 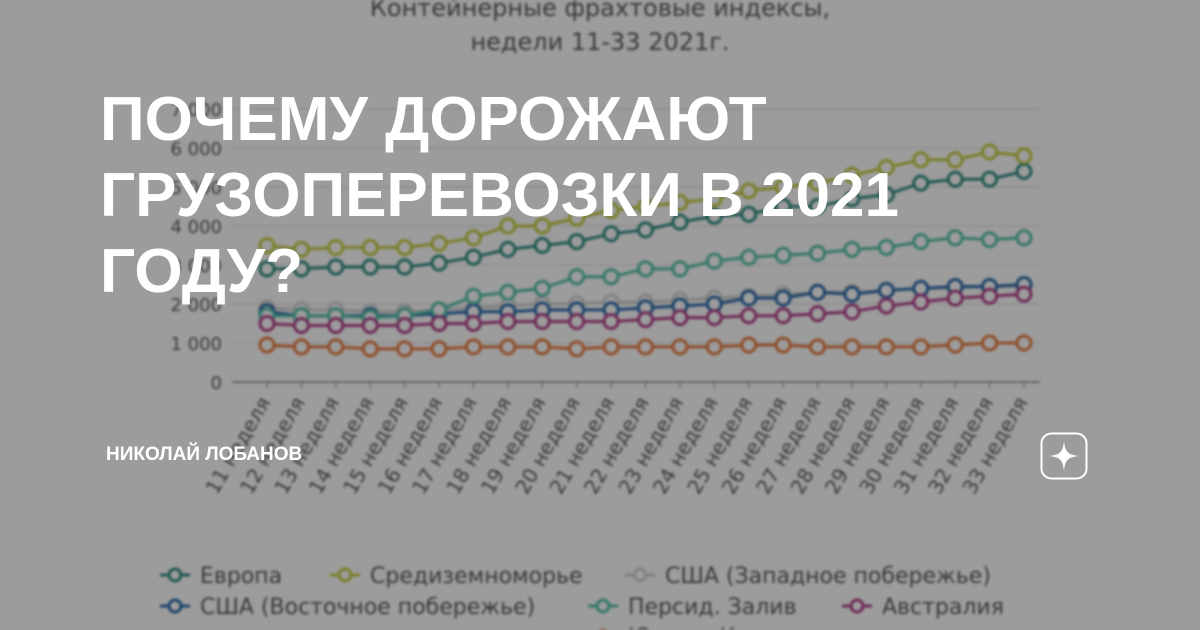 I want to click on y-tick-label: 5 000, so click(x=196, y=188).